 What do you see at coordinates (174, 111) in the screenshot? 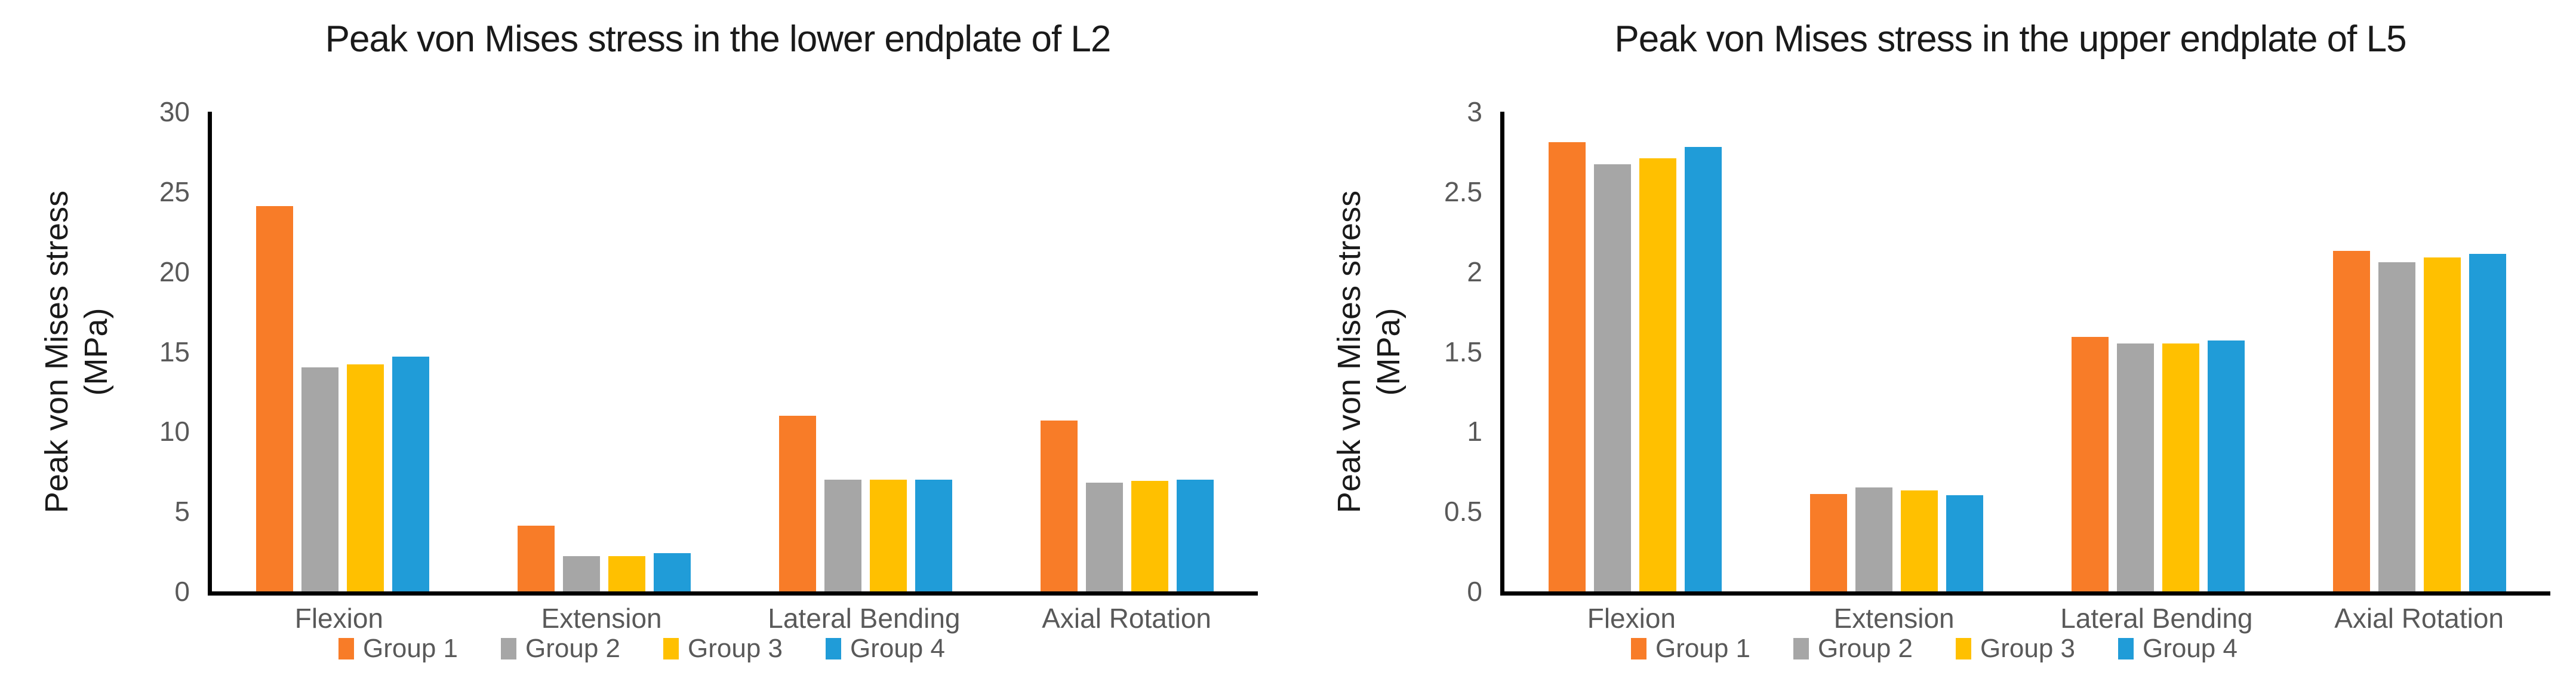
I see `y-tick-label: 30` at bounding box center [174, 111].